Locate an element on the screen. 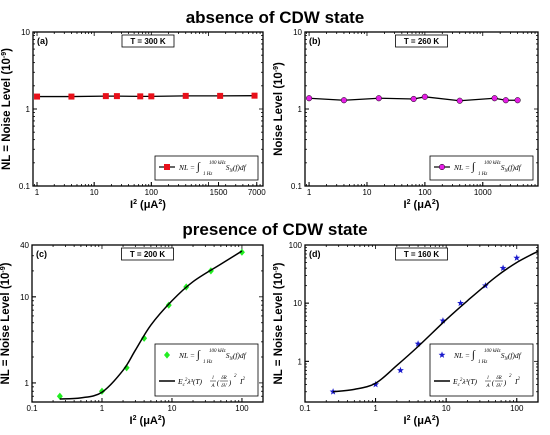  temperature-label: T = 300 K is located at coordinates (148, 41).